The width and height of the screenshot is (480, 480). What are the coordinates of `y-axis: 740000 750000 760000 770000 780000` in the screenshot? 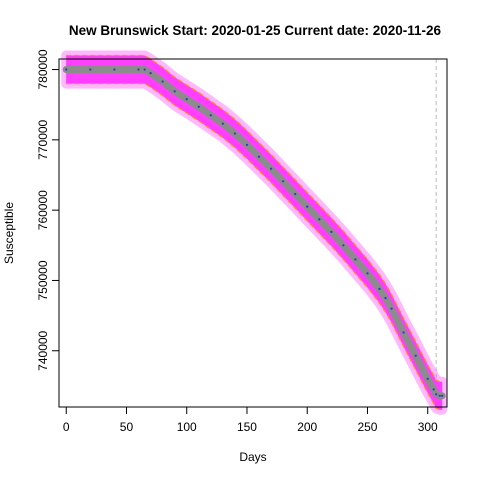 It's located at (48, 210).